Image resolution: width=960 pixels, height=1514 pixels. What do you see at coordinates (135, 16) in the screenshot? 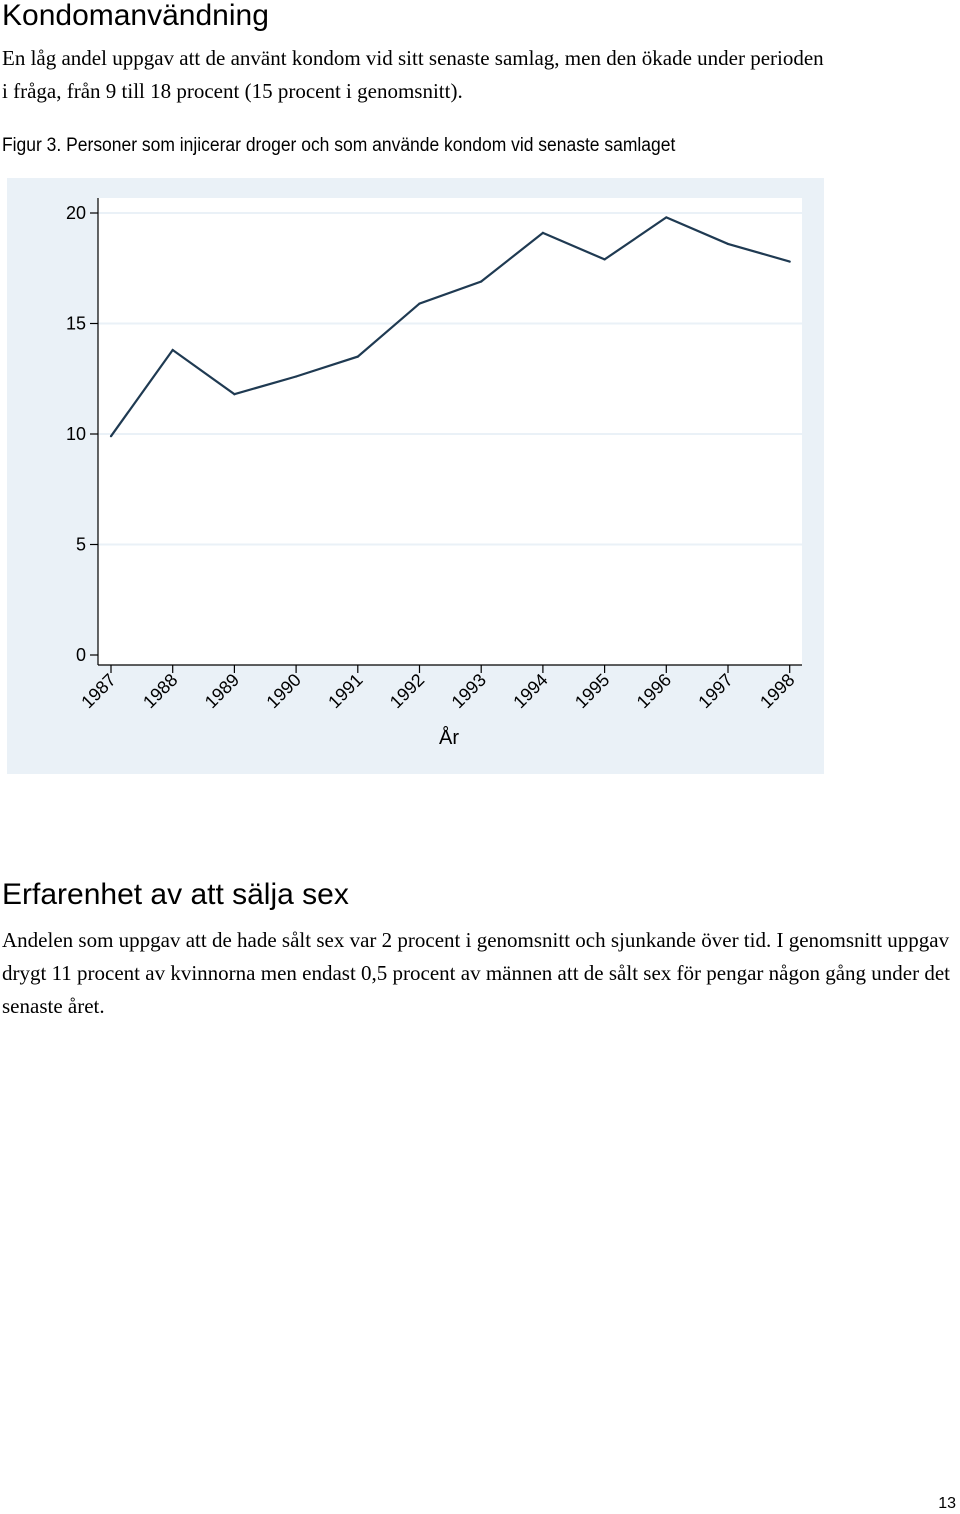
I see `section-heading-condom-use: Kondomanvändning` at bounding box center [135, 16].